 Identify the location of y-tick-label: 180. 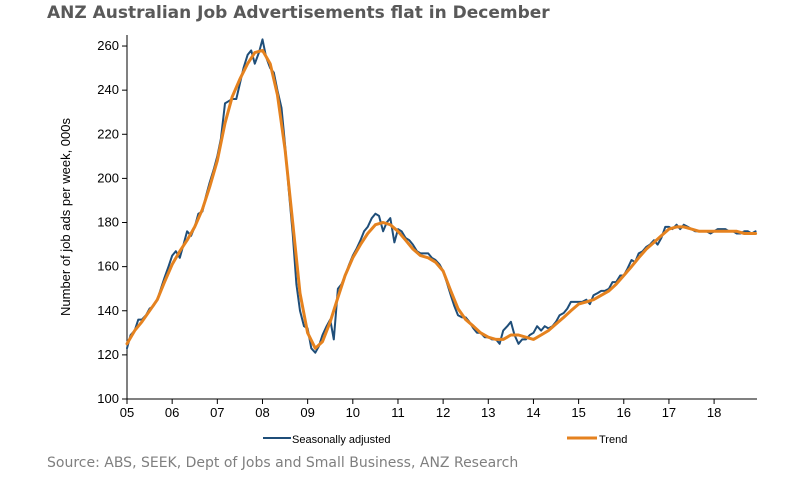
(108, 222).